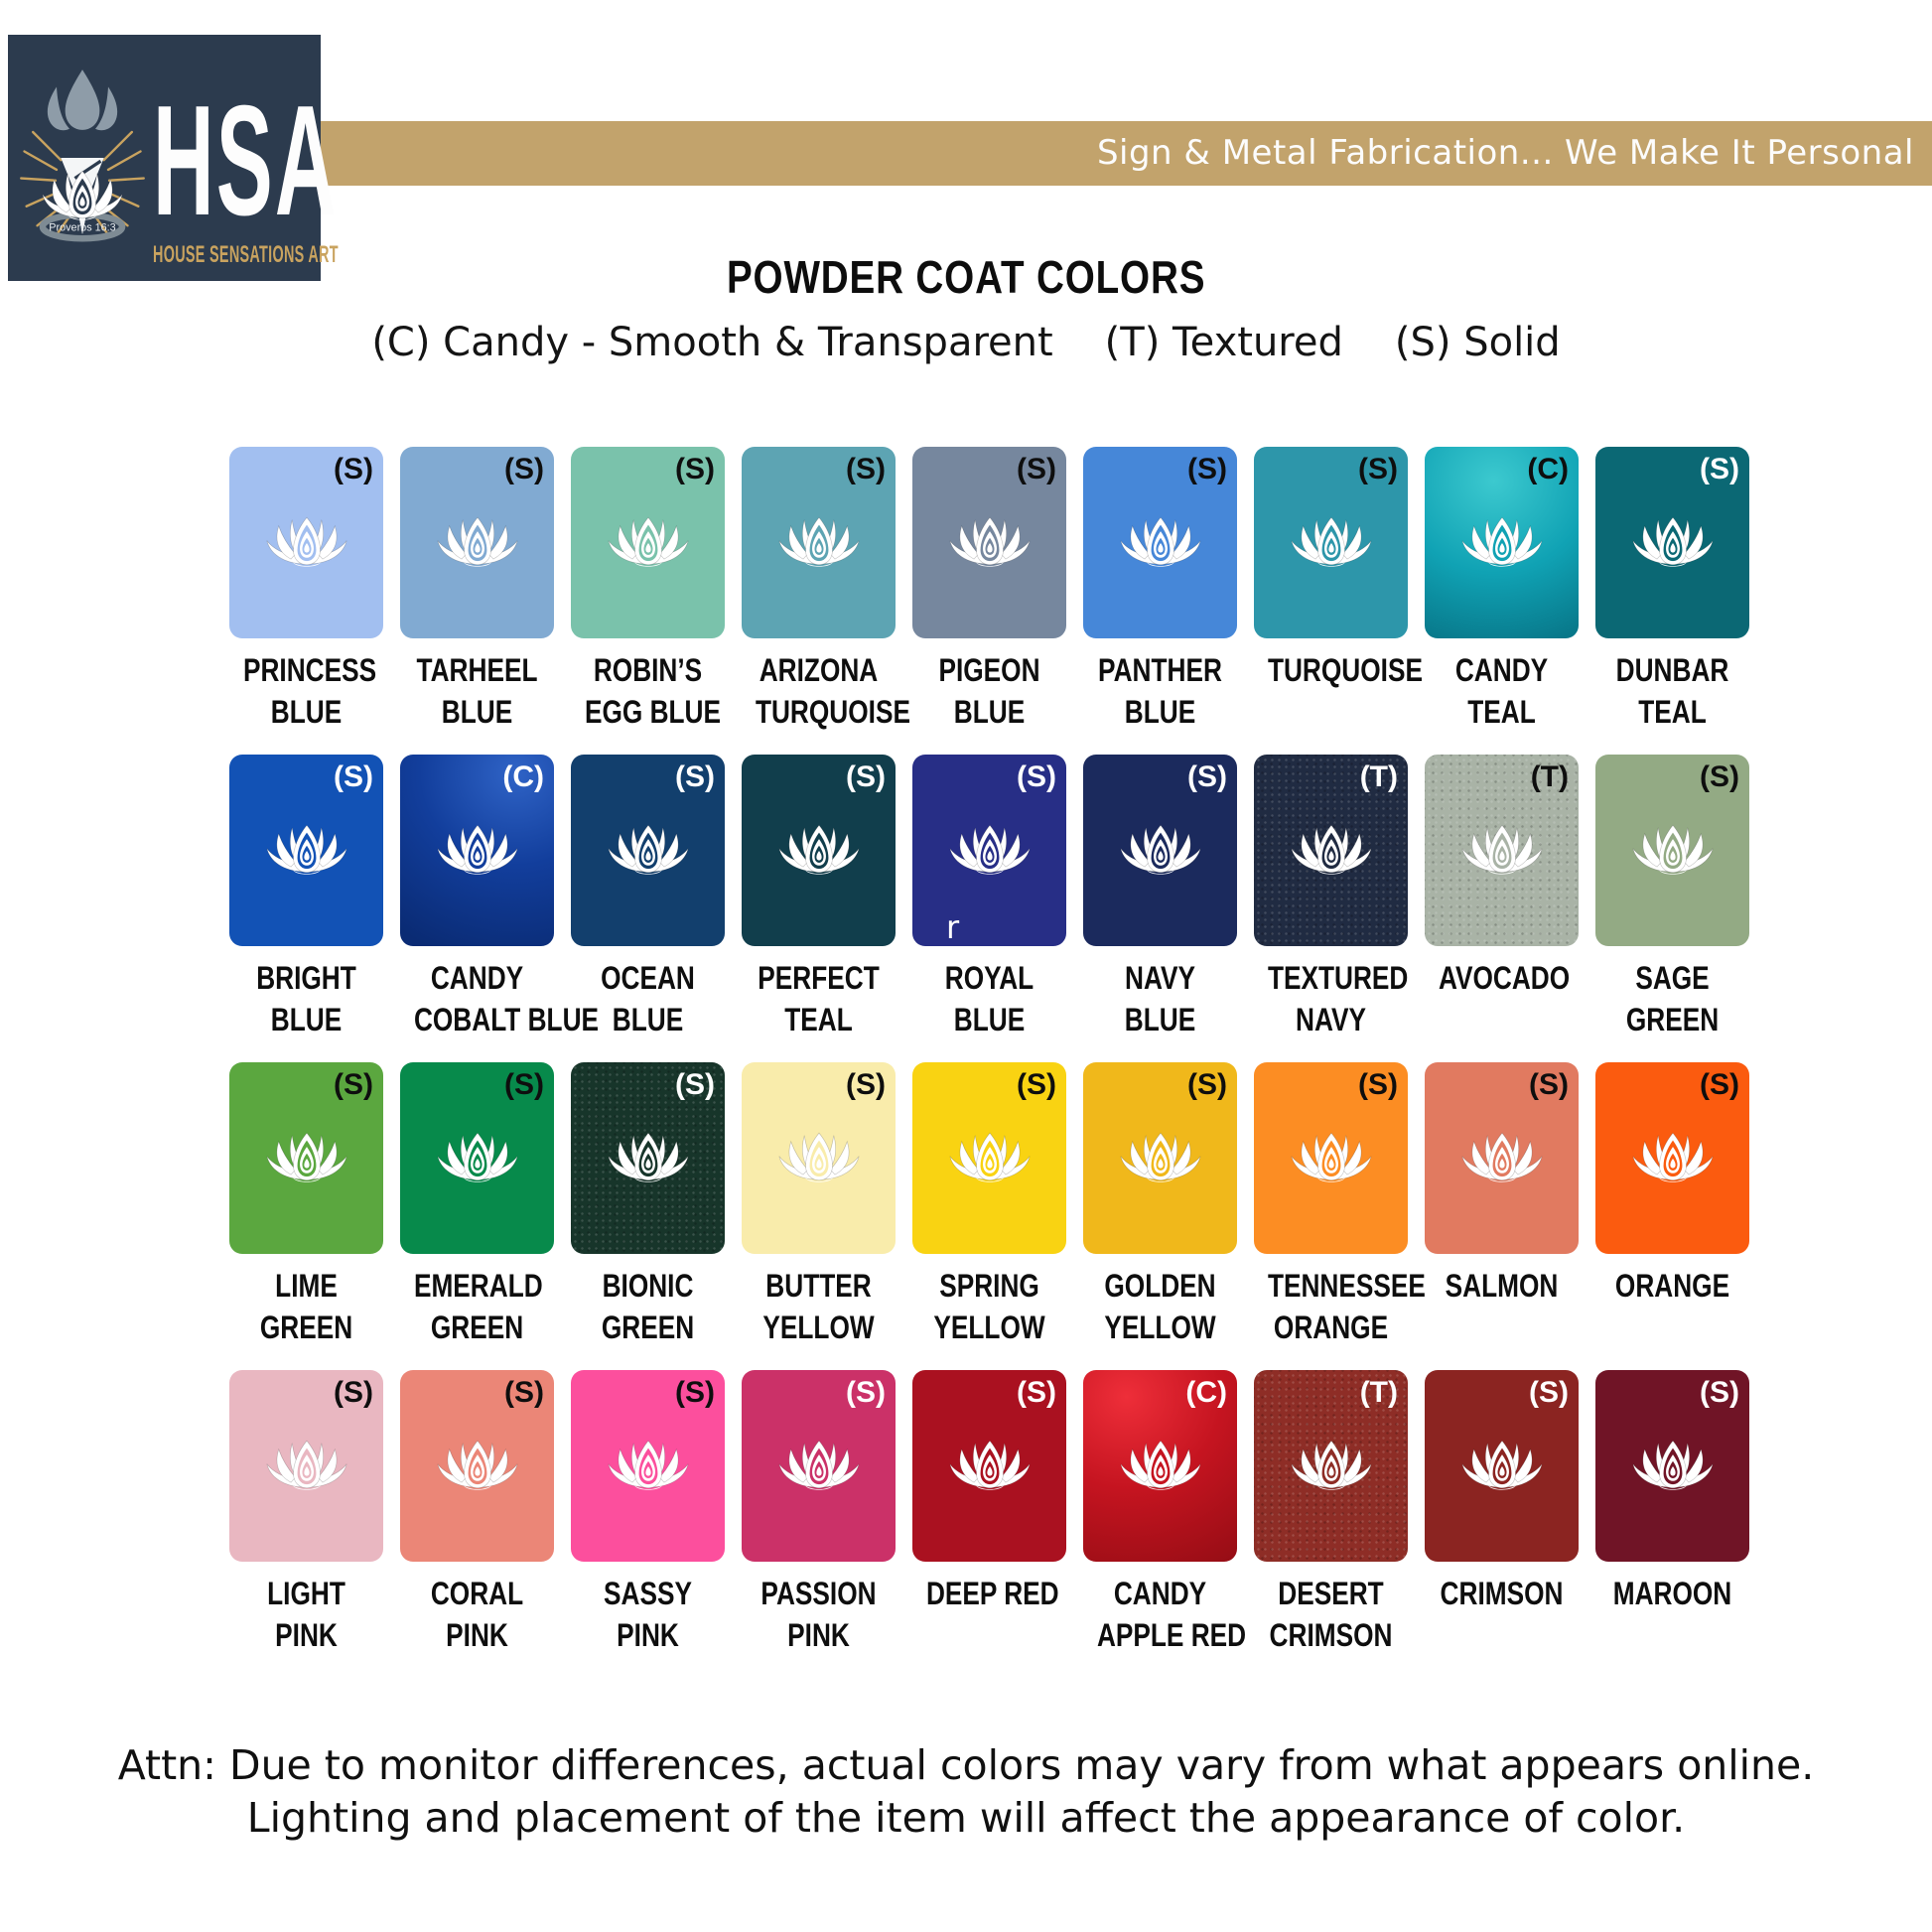  I want to click on swatch-card-candy-teal: (C), so click(1502, 542).